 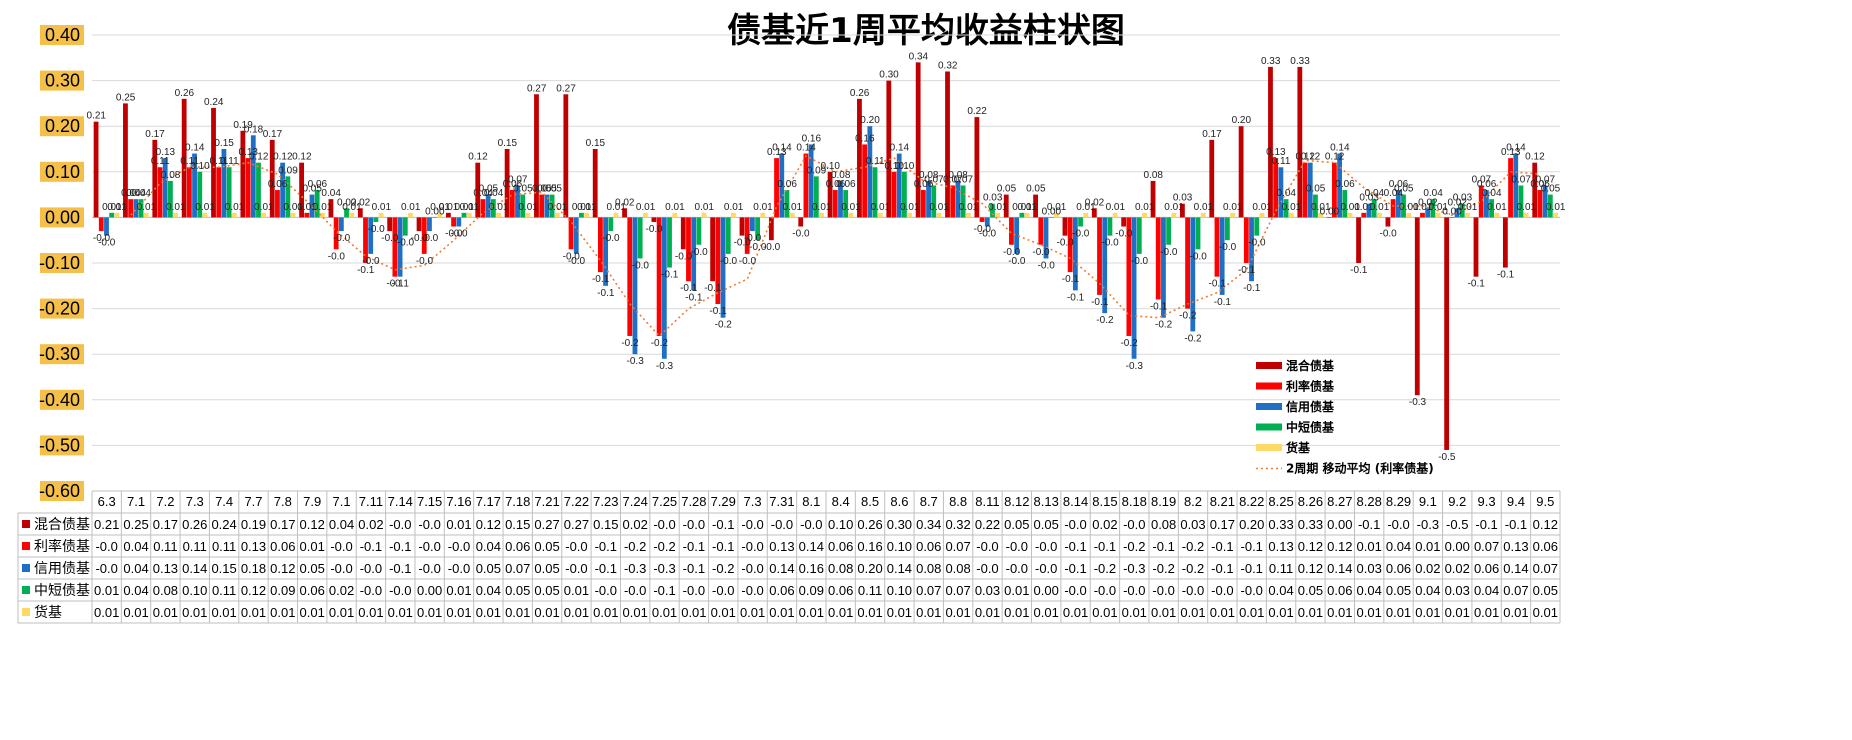 I want to click on category-label: 7.29, so click(x=723, y=501).